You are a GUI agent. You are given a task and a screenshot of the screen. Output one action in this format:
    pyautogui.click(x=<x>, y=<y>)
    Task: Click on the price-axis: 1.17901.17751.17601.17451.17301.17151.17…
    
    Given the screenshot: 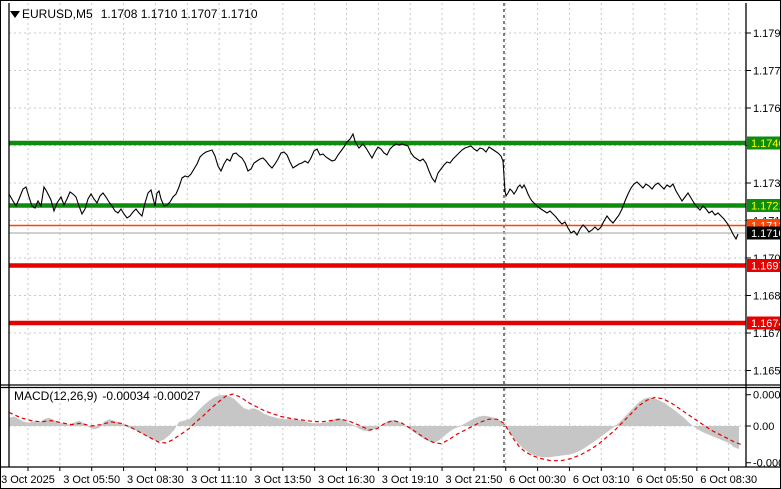 What is the action you would take?
    pyautogui.click(x=763, y=249)
    